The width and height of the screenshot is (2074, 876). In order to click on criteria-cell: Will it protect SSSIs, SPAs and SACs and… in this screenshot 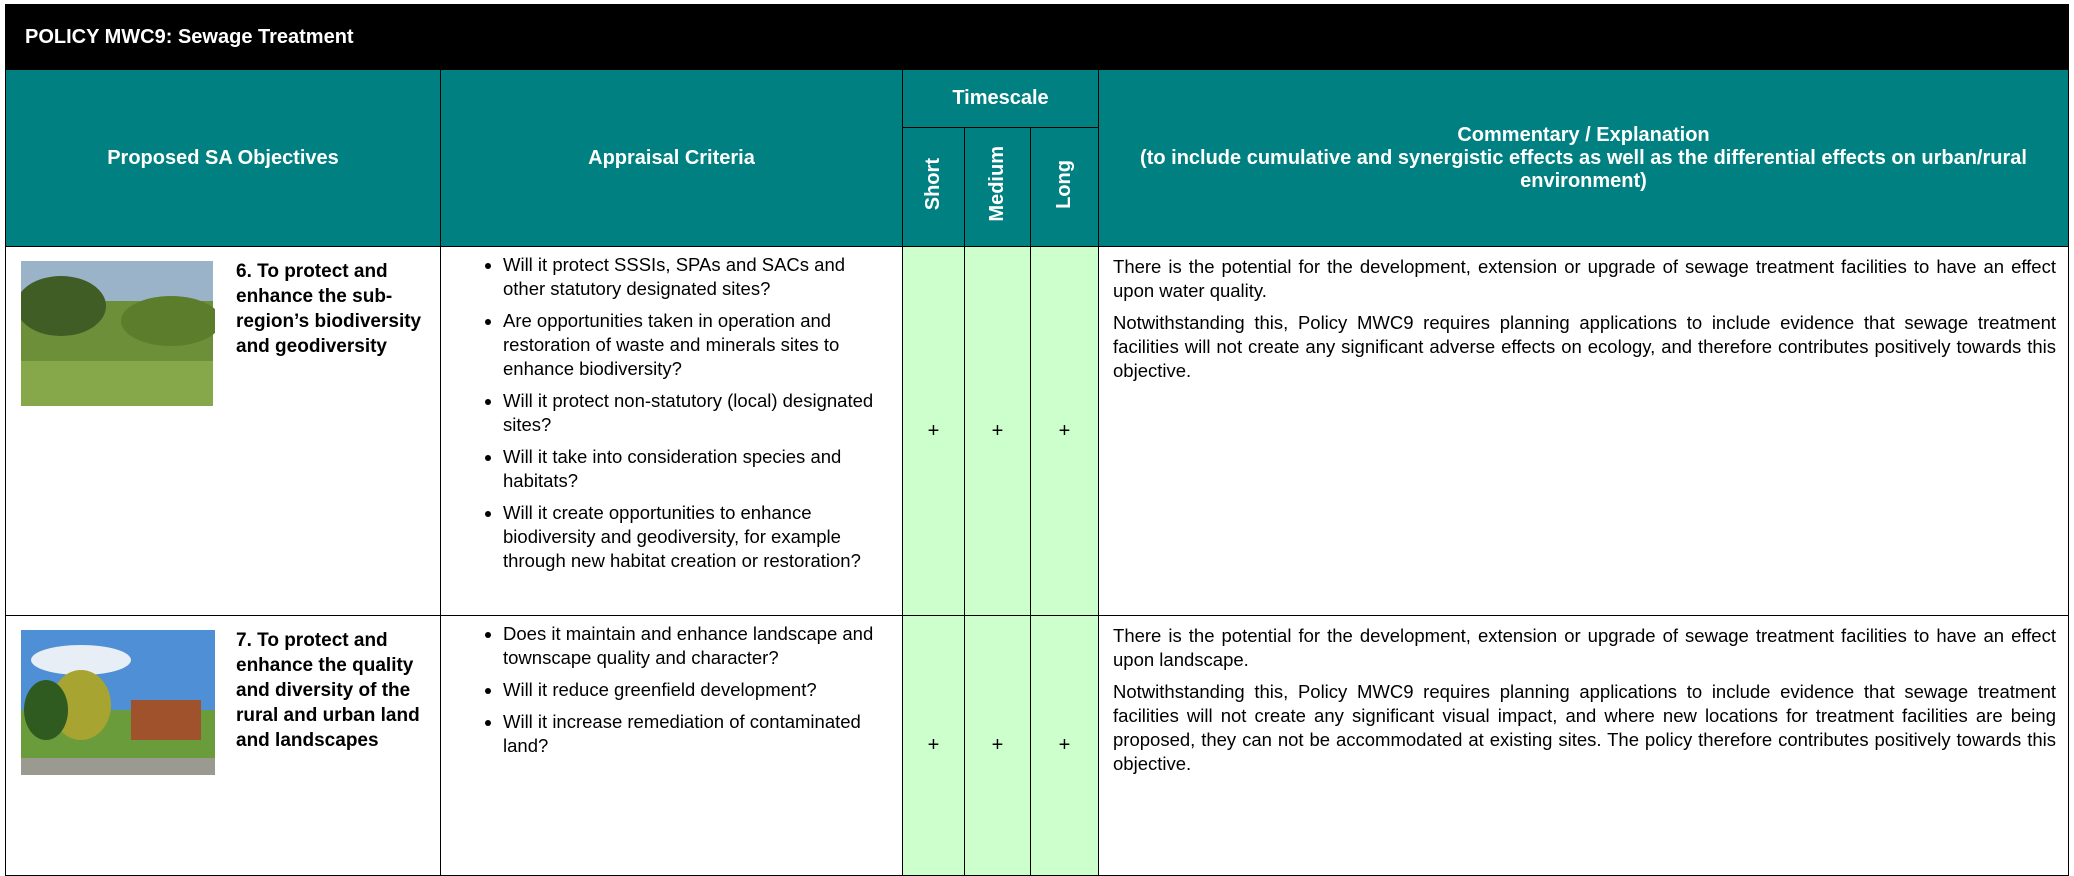, I will do `click(671, 431)`.